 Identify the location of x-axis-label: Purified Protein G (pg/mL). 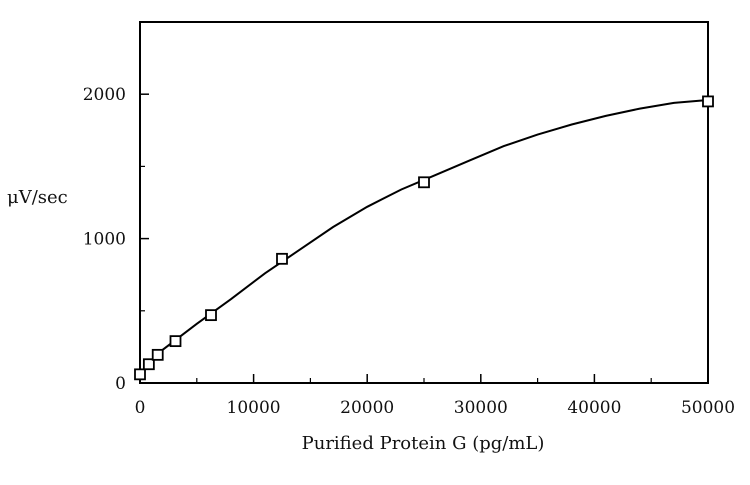
(423, 443).